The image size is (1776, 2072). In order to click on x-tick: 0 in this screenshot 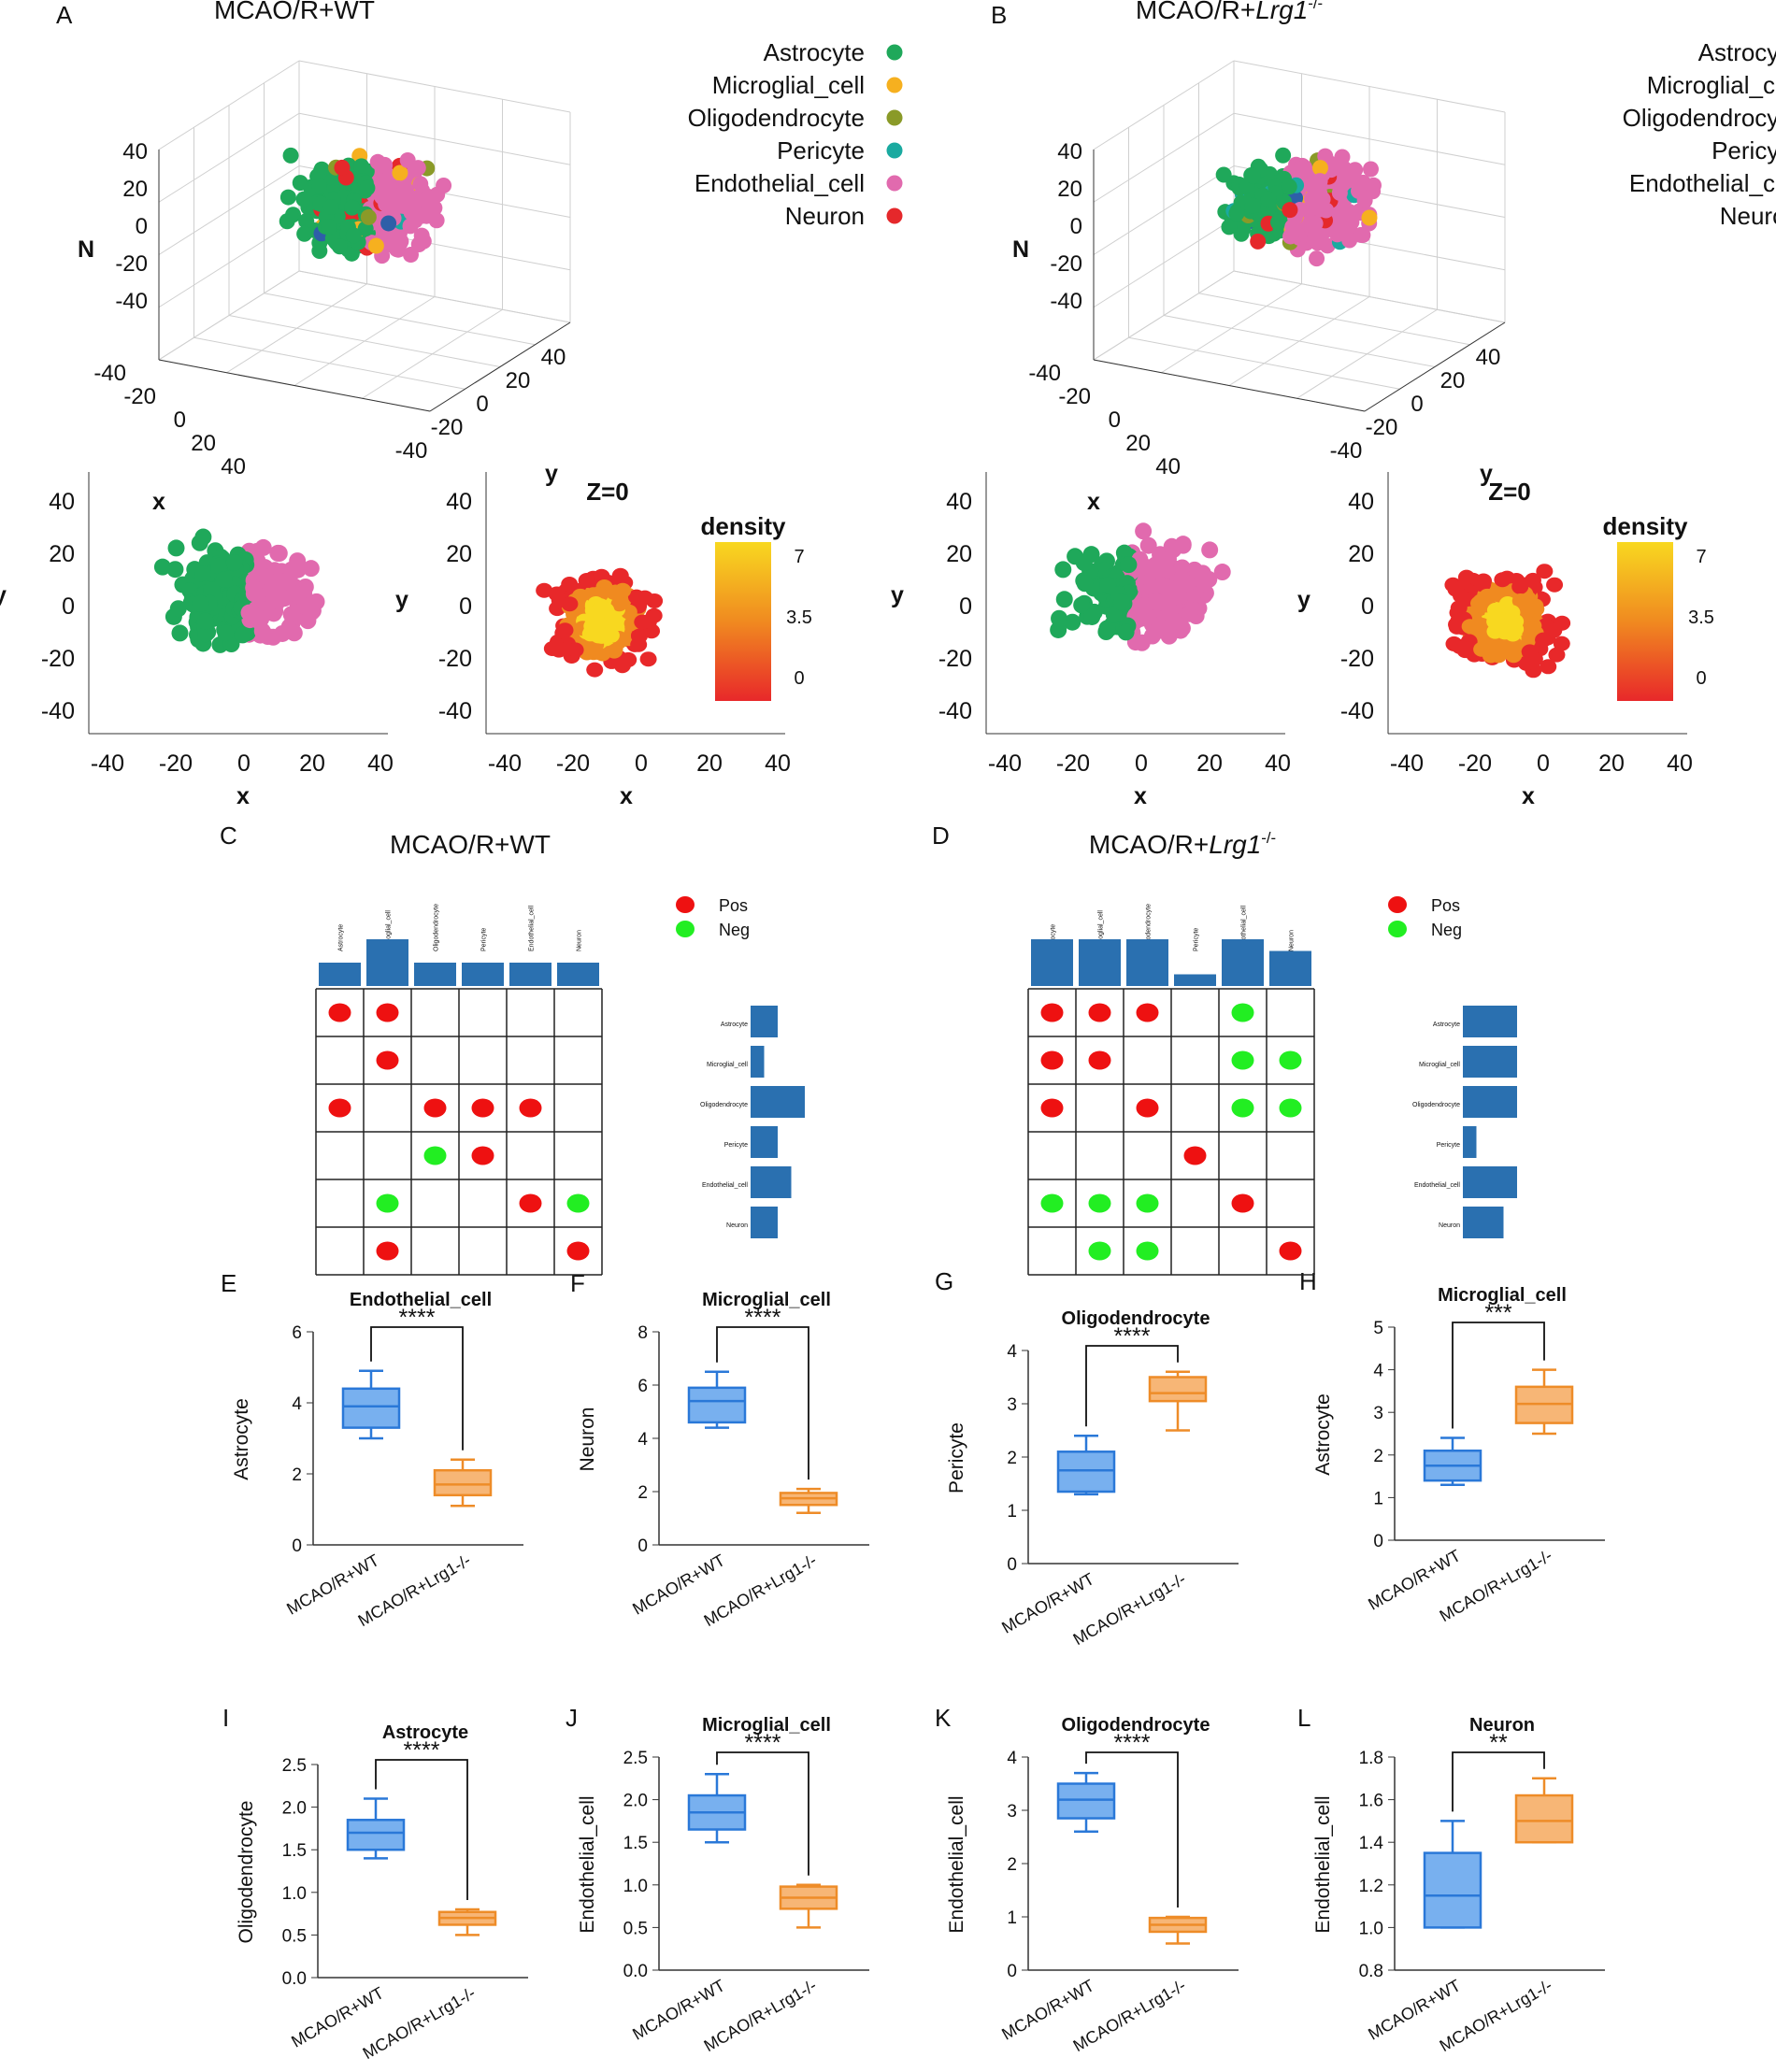, I will do `click(1544, 763)`.